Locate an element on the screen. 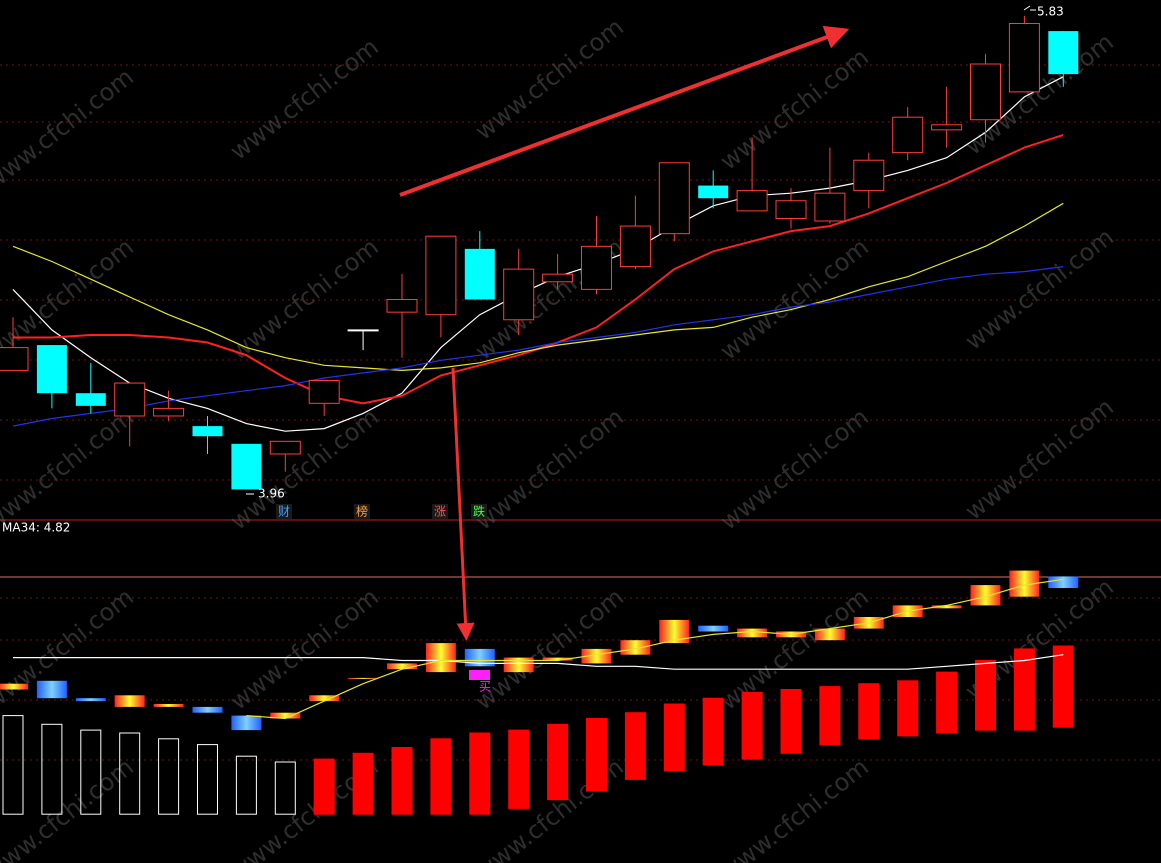 The width and height of the screenshot is (1161, 863). pointer-arrow is located at coordinates (463, 504).